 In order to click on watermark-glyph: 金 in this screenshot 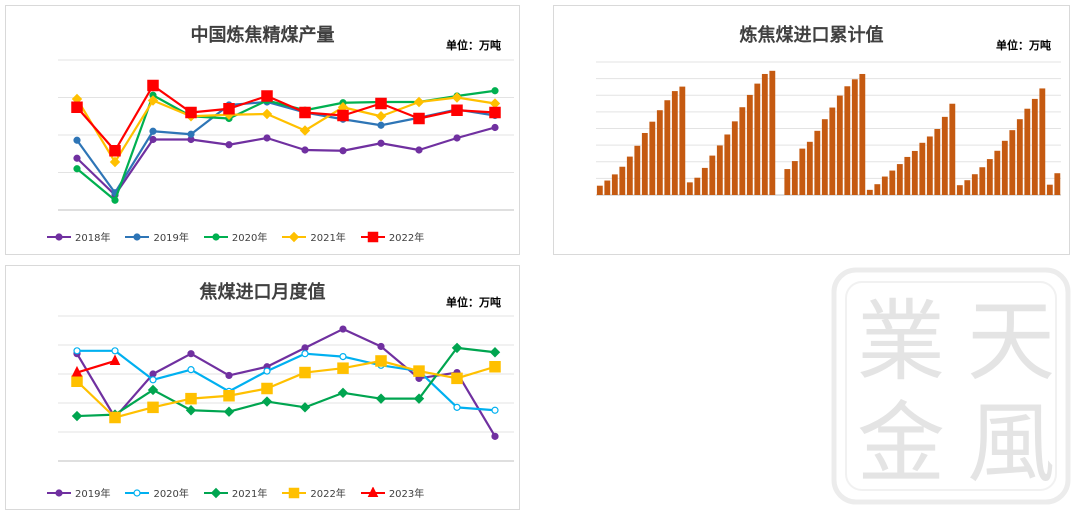, I will do `click(901, 443)`.